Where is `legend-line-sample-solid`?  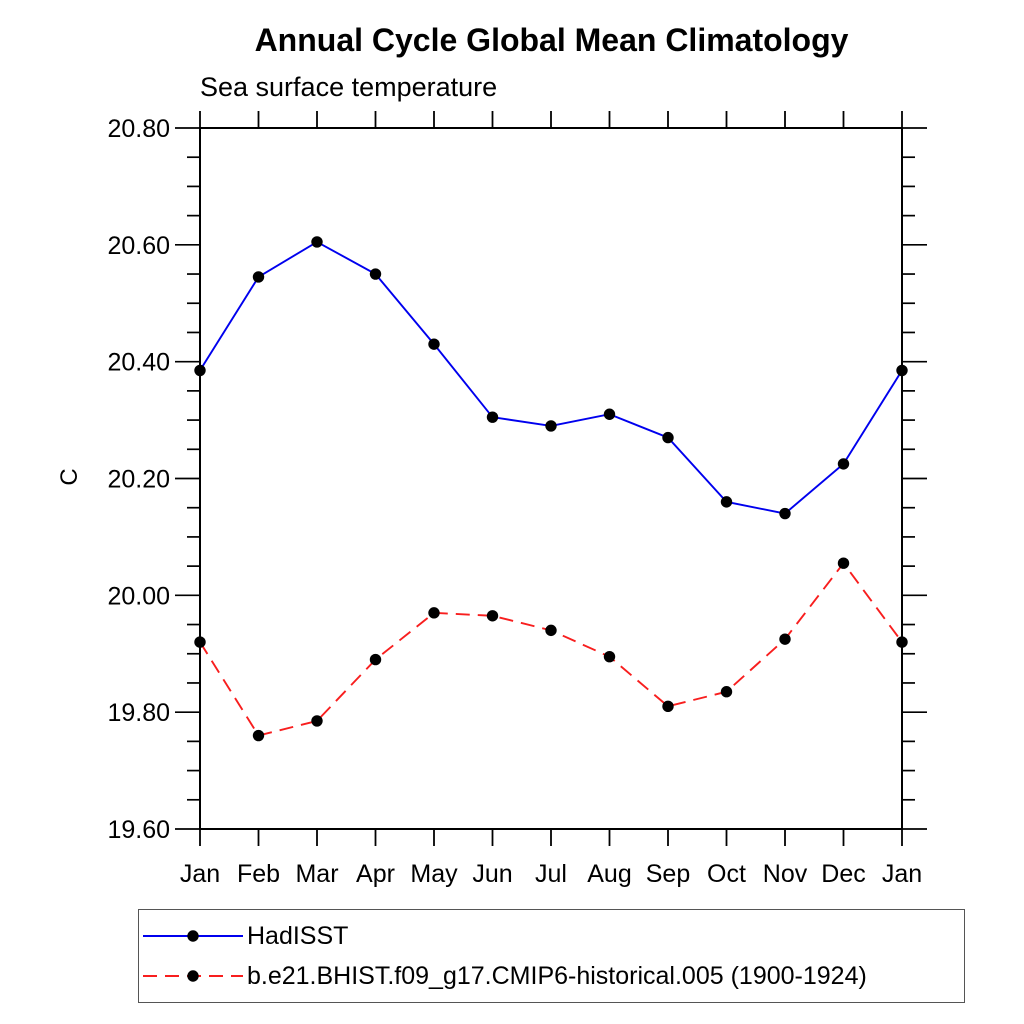
legend-line-sample-solid is located at coordinates (193, 936).